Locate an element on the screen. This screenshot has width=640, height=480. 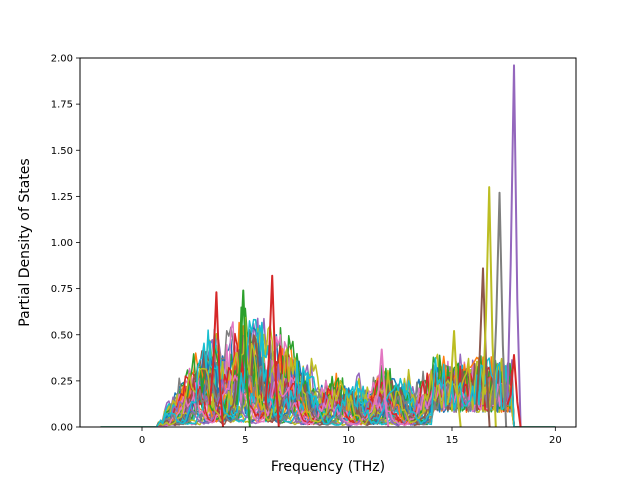
x-tick-label: 20 is located at coordinates (555, 440).